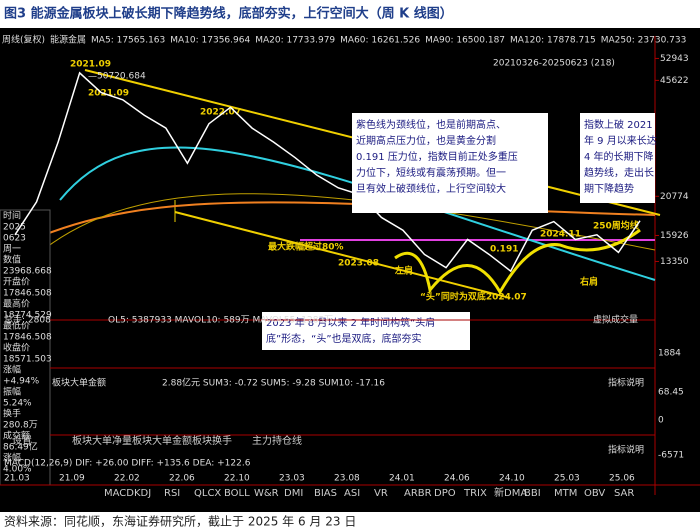 This screenshot has height=532, width=700. What do you see at coordinates (17, 470) in the screenshot?
I see `info-item: 4.00%` at bounding box center [17, 470].